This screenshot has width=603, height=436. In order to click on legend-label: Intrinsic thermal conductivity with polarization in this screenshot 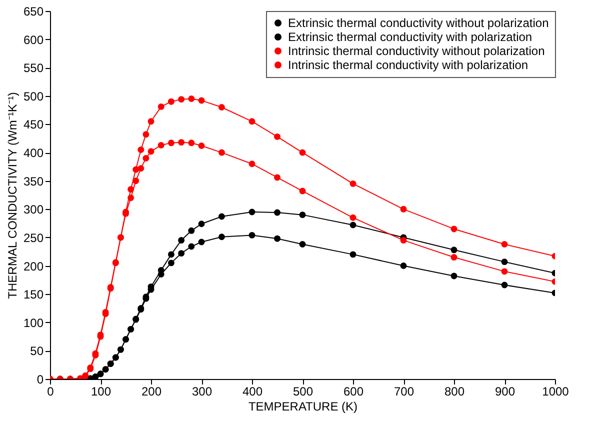, I will do `click(408, 65)`.